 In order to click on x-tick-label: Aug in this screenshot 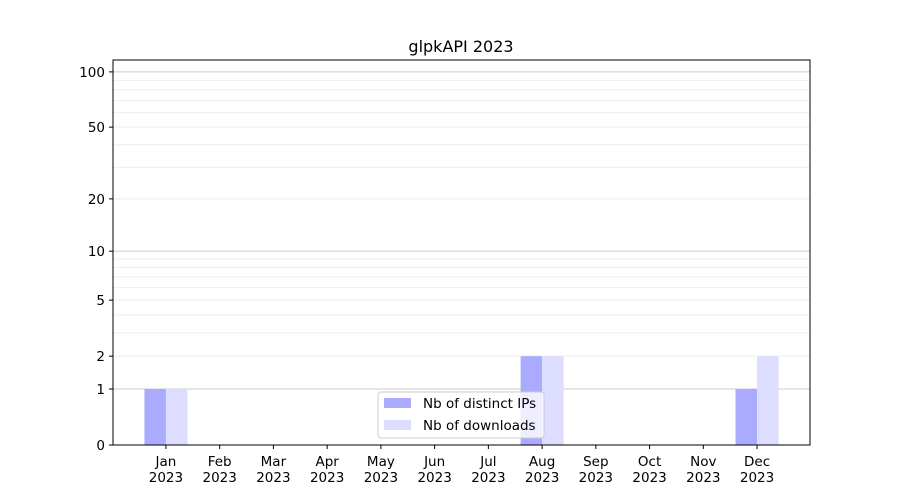, I will do `click(542, 462)`.